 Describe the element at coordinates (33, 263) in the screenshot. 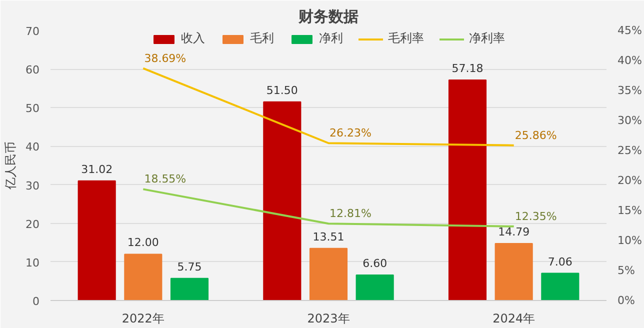

I see `y-tick-label: 10` at that location.